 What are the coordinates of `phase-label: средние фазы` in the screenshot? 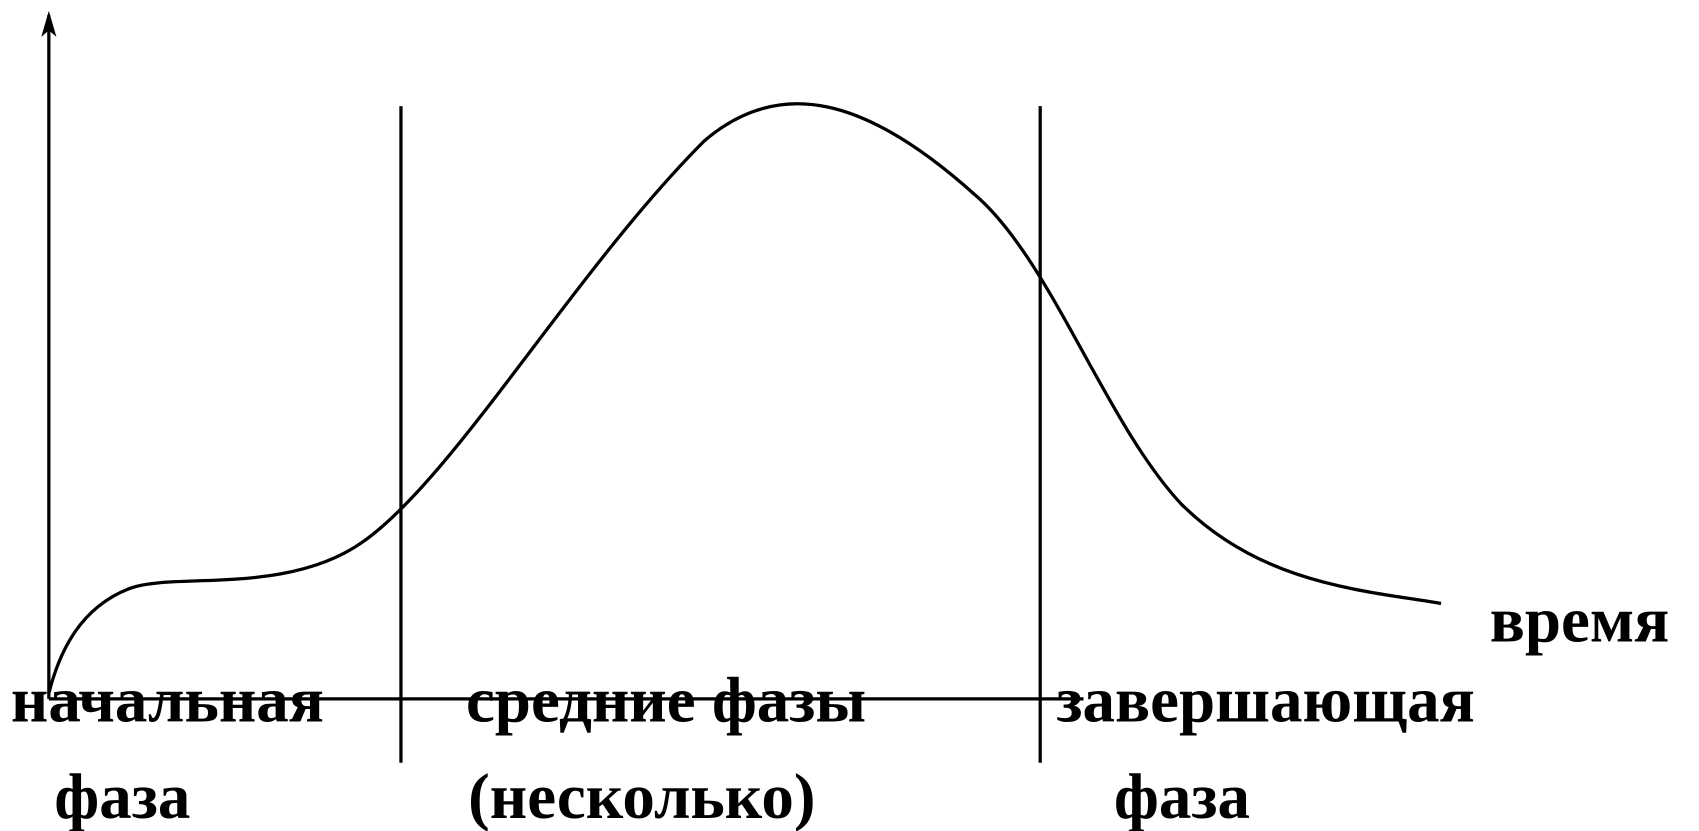 It's located at (666, 701).